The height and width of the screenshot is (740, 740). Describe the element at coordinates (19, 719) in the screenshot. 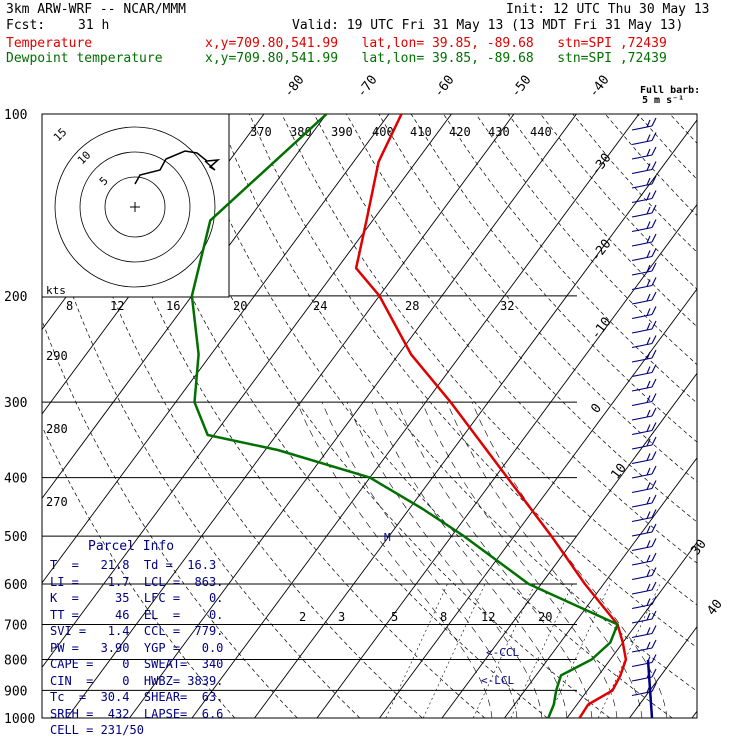

I see `pressure-label-1000: 1000` at that location.